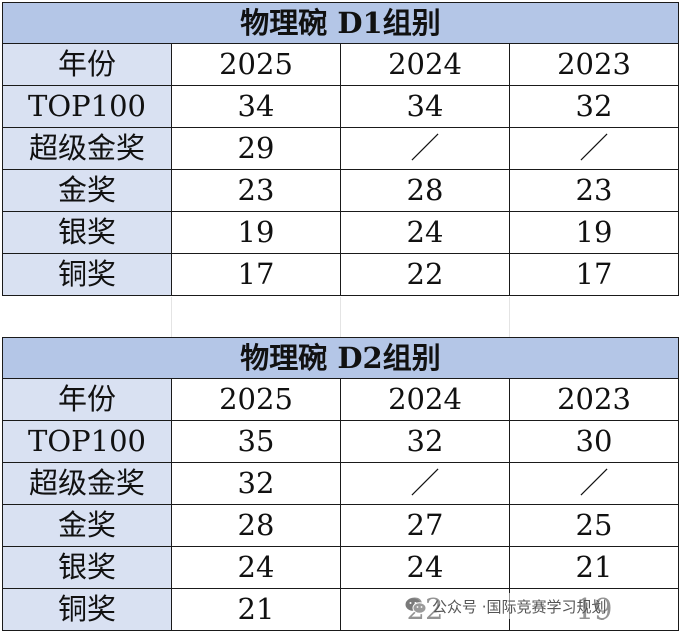 This screenshot has height=633, width=681. Describe the element at coordinates (425, 190) in the screenshot. I see `d1-value-cell: 28` at that location.